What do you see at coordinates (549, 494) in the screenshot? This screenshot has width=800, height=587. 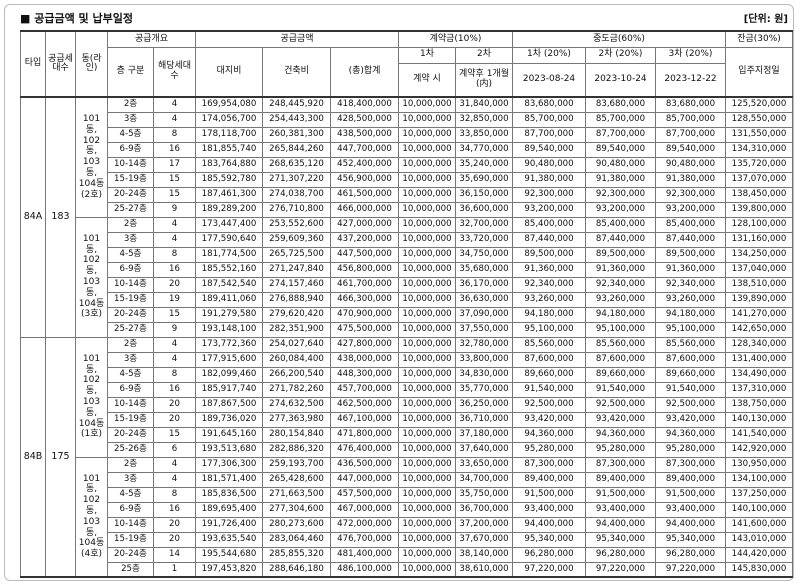 I see `data-cell: 91,500,000` at bounding box center [549, 494].